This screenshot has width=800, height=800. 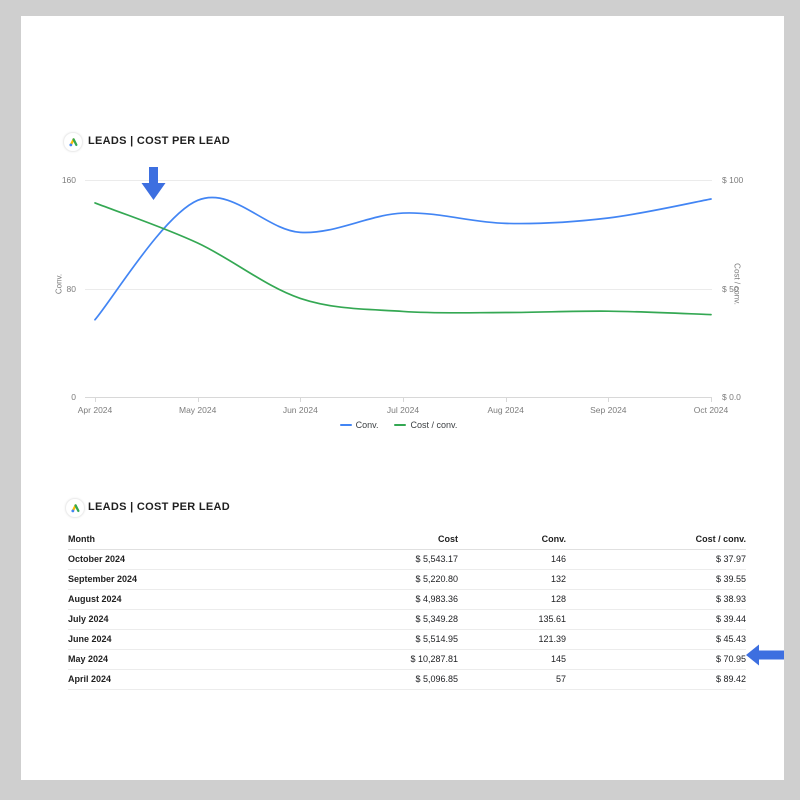 What do you see at coordinates (730, 288) in the screenshot?
I see `right-axis-tick-label: $ 50` at bounding box center [730, 288].